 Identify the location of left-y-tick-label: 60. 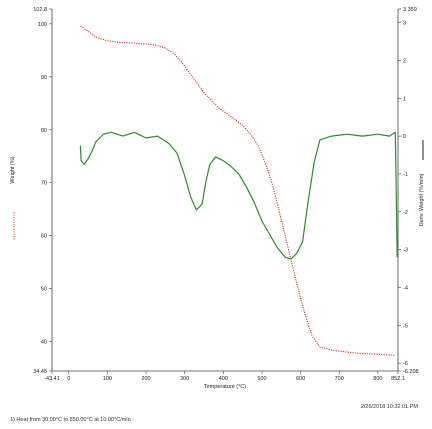
(44, 237).